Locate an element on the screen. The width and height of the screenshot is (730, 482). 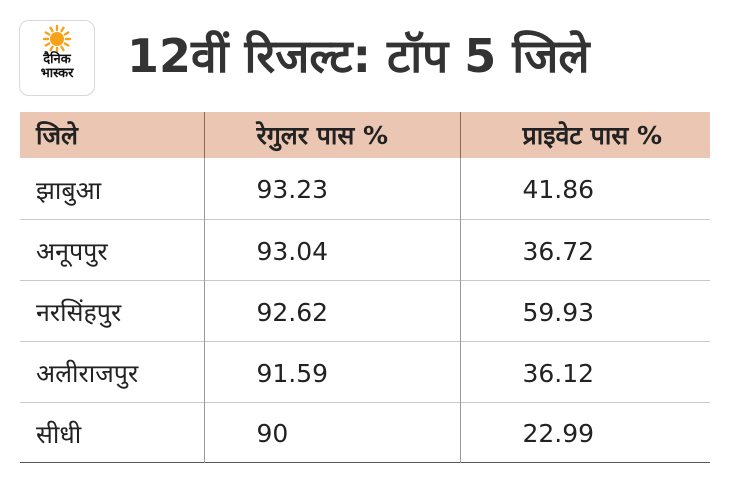
logo-line-2: भास्कर is located at coordinates (57, 73).